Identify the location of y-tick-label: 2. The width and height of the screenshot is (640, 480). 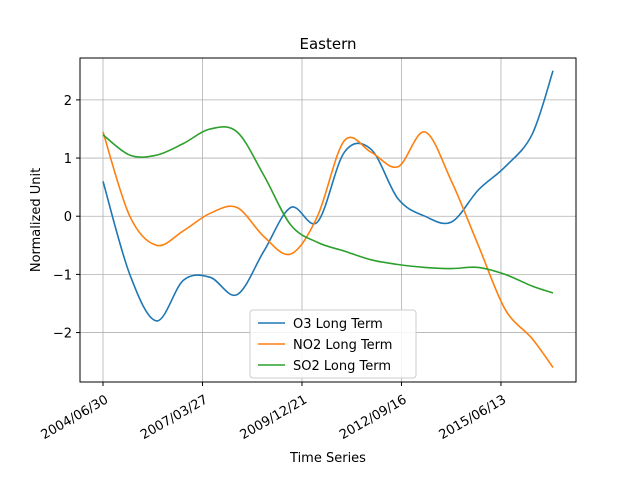
(68, 101).